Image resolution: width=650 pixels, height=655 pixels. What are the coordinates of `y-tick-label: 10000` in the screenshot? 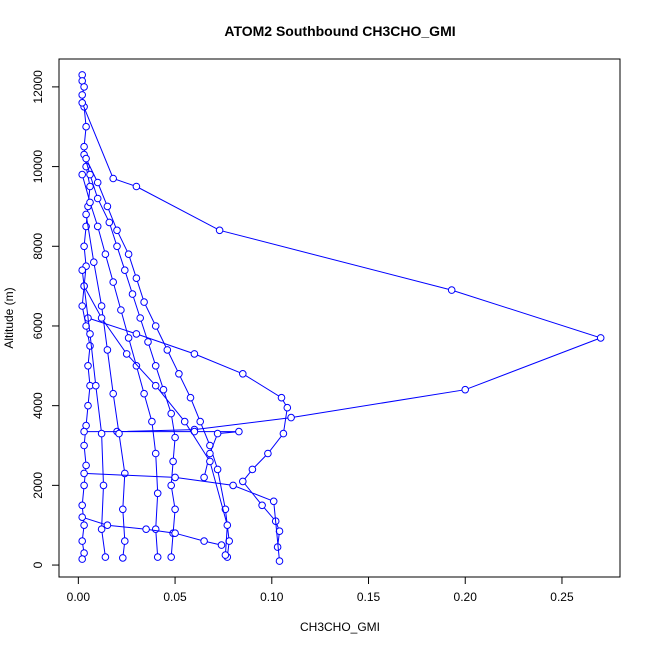 It's located at (38, 167).